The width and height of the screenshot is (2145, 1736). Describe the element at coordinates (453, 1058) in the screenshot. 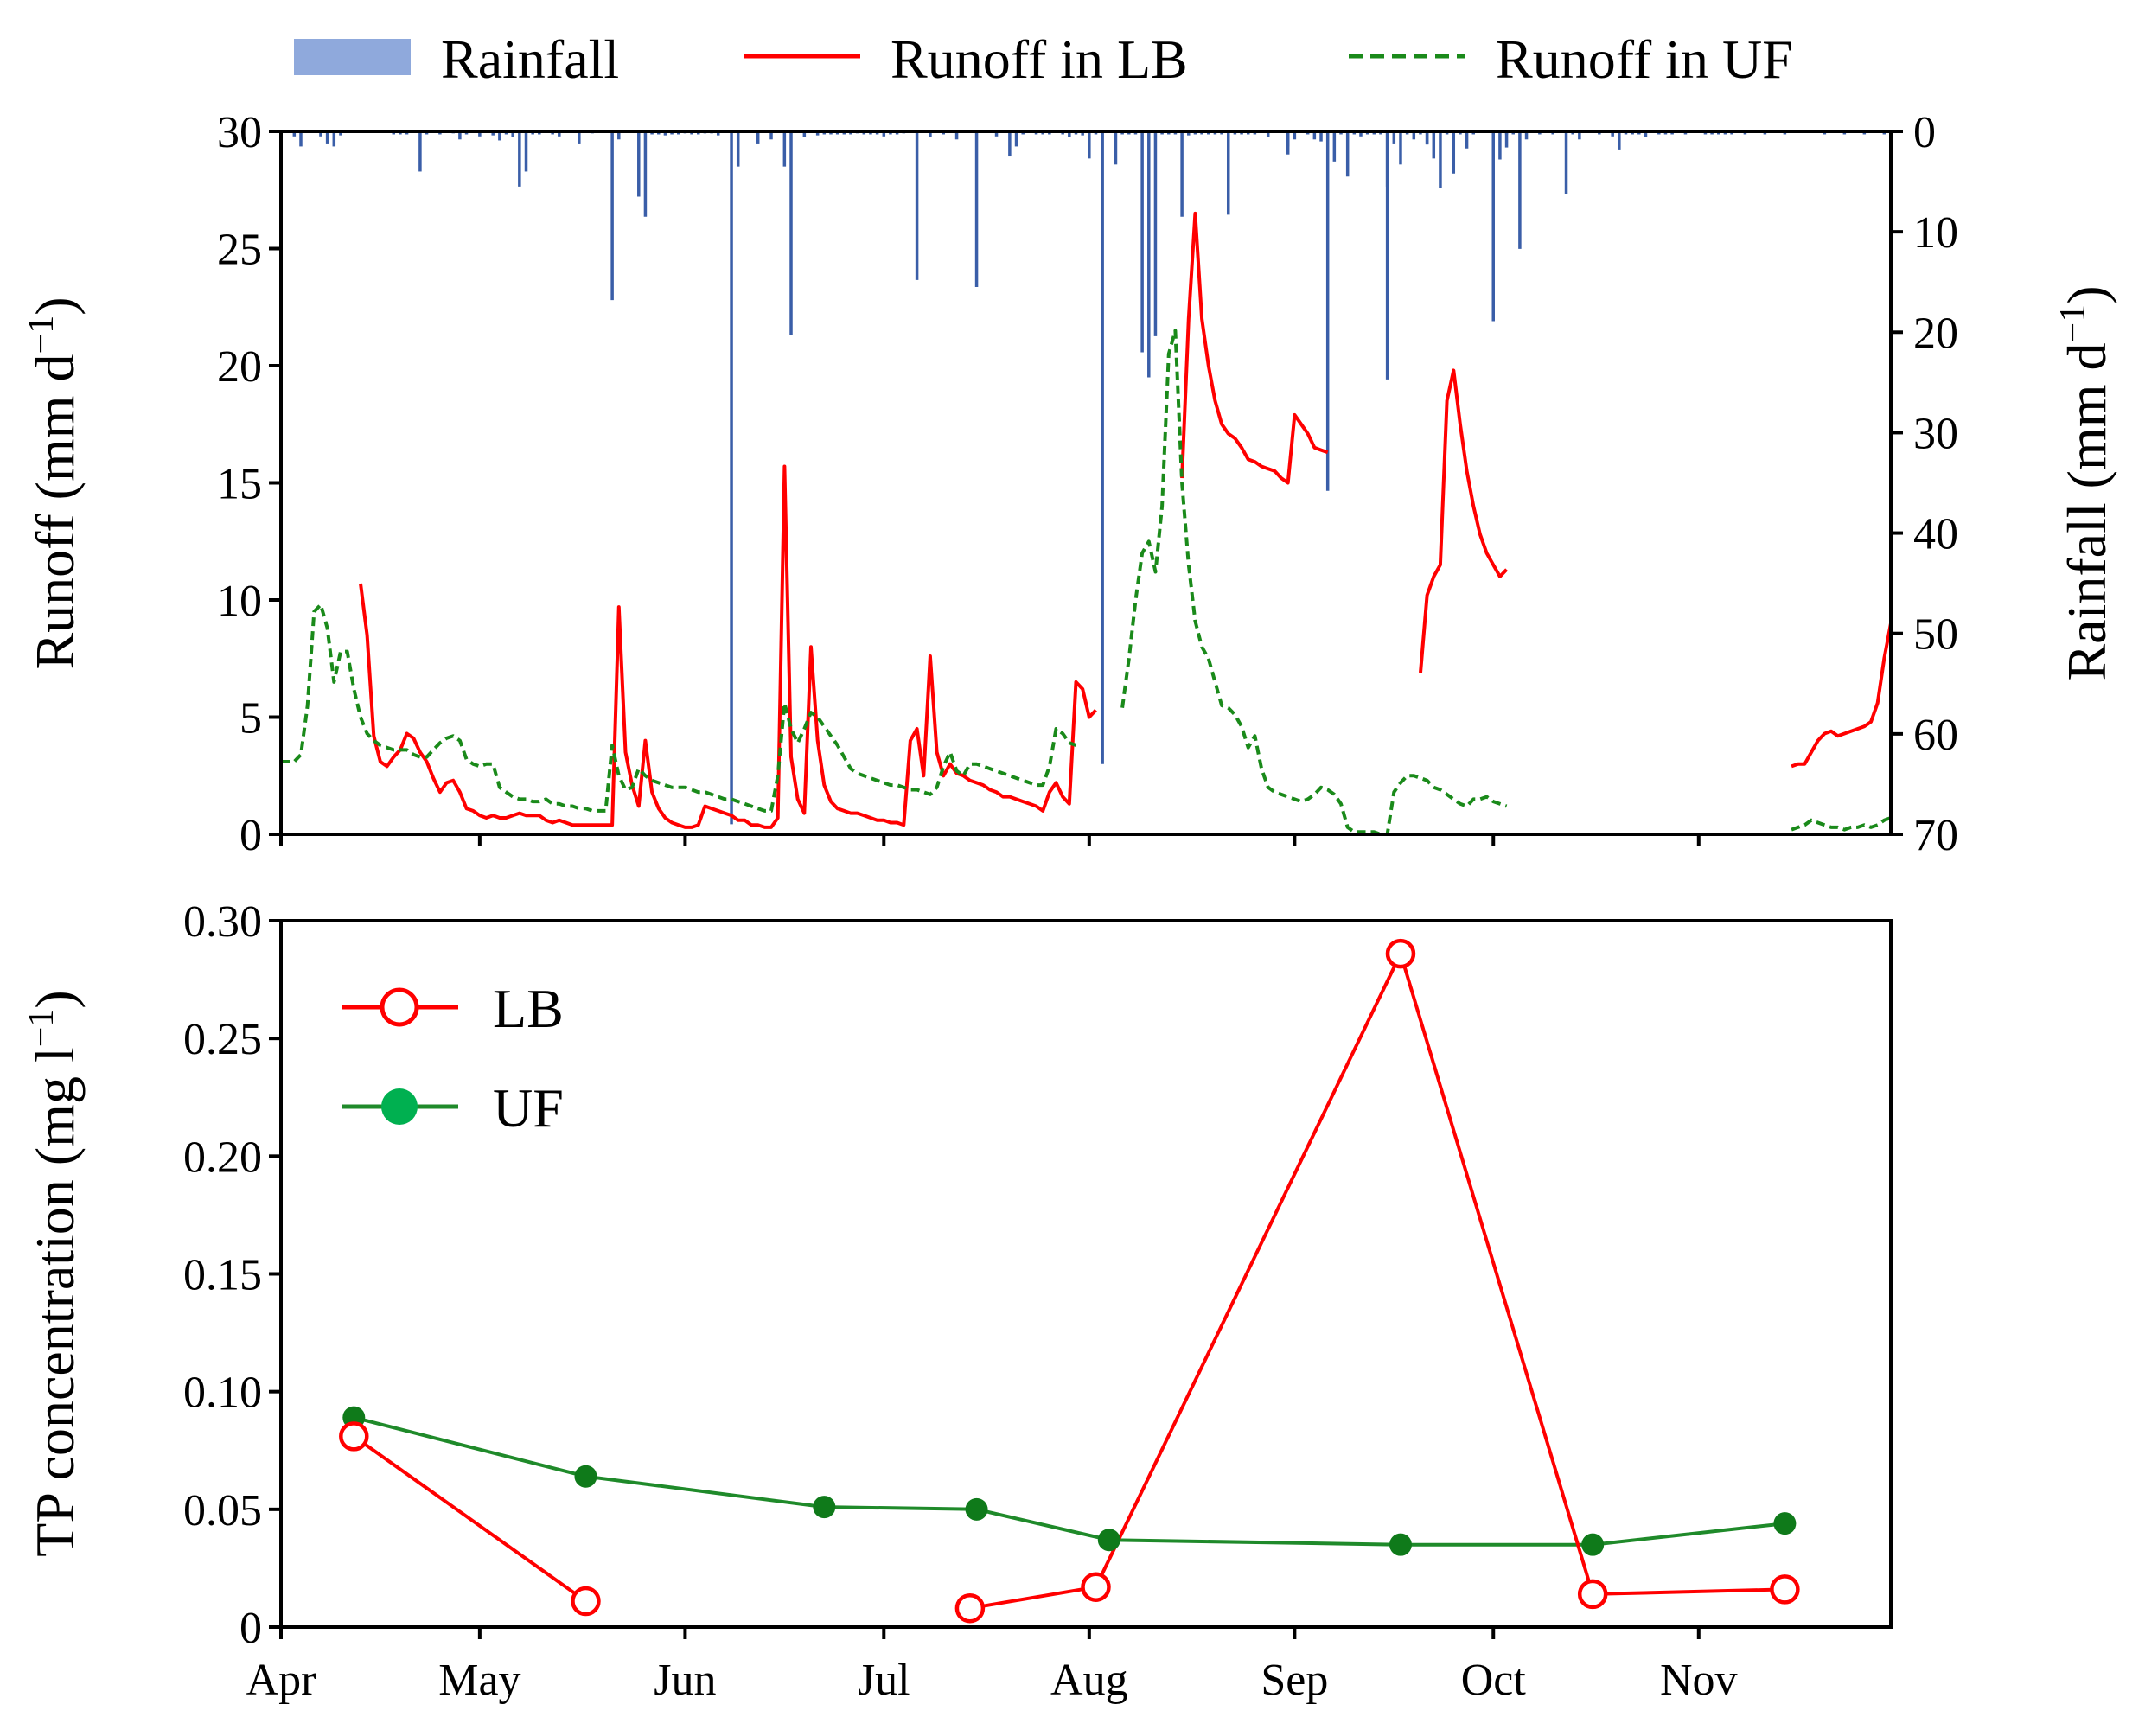

I see `tp-legend: LB UF` at that location.